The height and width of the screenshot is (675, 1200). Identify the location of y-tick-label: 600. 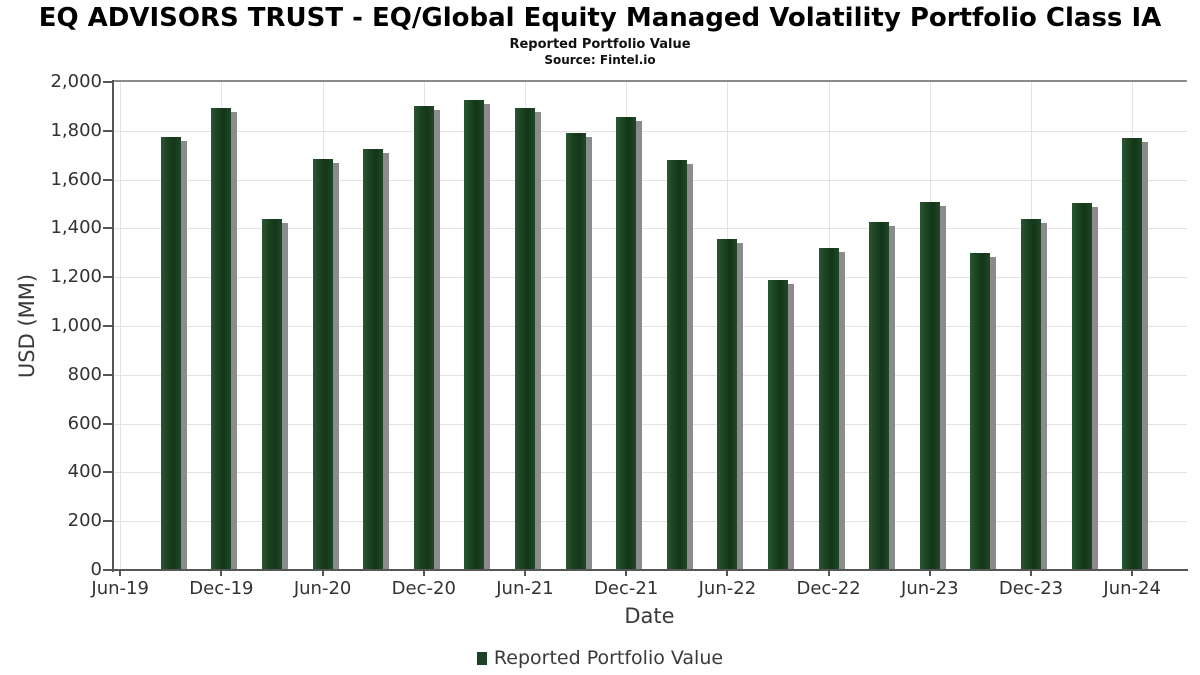
(84, 423).